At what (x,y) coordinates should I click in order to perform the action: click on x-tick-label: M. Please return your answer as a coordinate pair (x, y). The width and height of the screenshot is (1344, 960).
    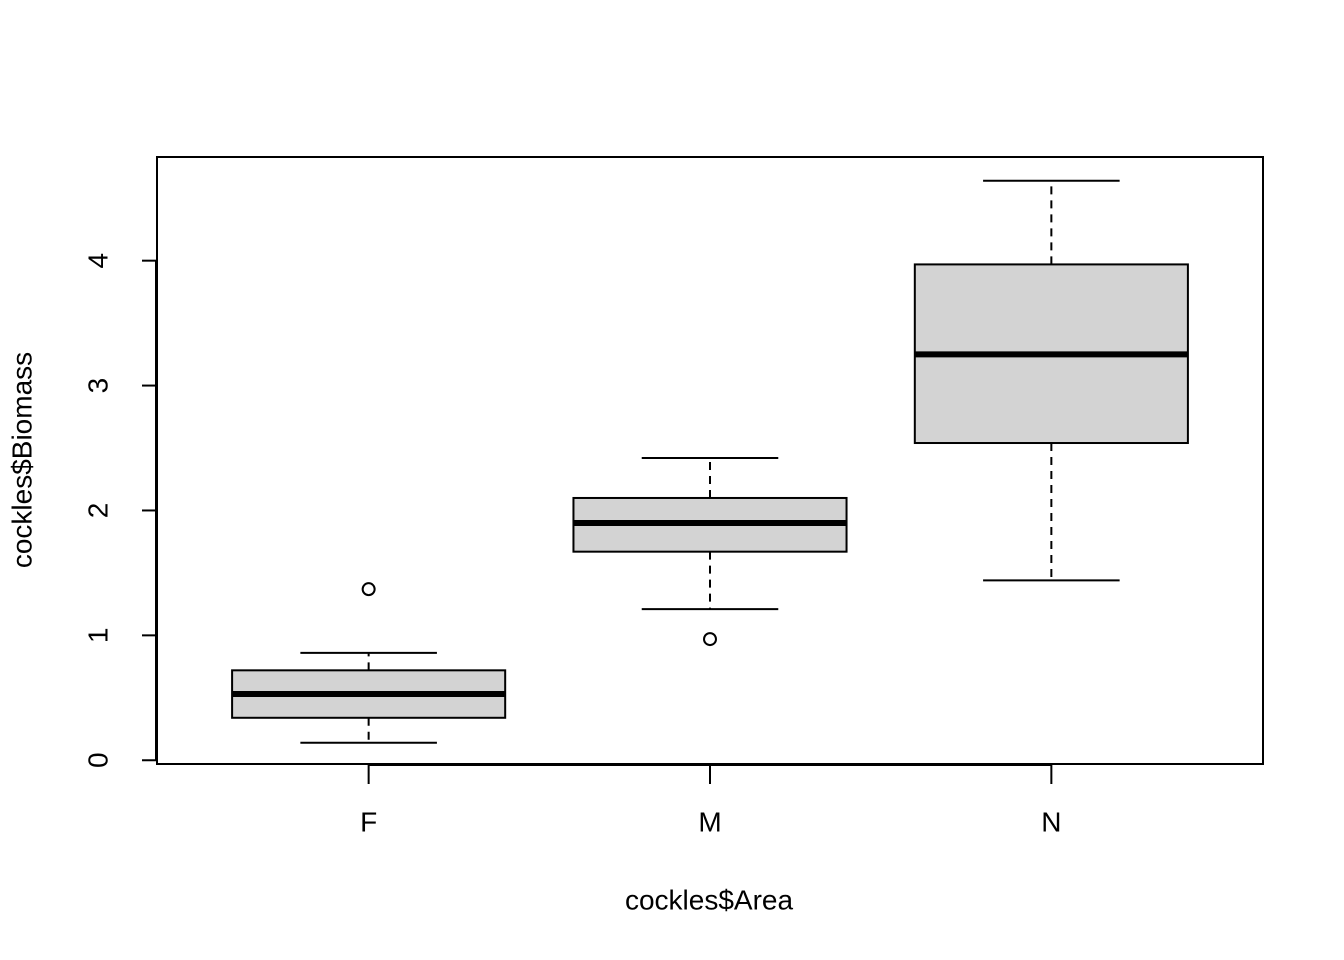
    Looking at the image, I should click on (709, 821).